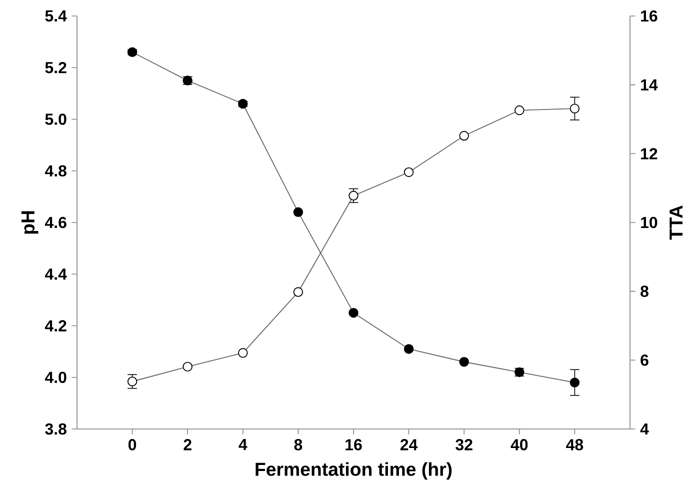 This screenshot has width=700, height=495. Describe the element at coordinates (298, 444) in the screenshot. I see `x-tick-label: 8` at that location.